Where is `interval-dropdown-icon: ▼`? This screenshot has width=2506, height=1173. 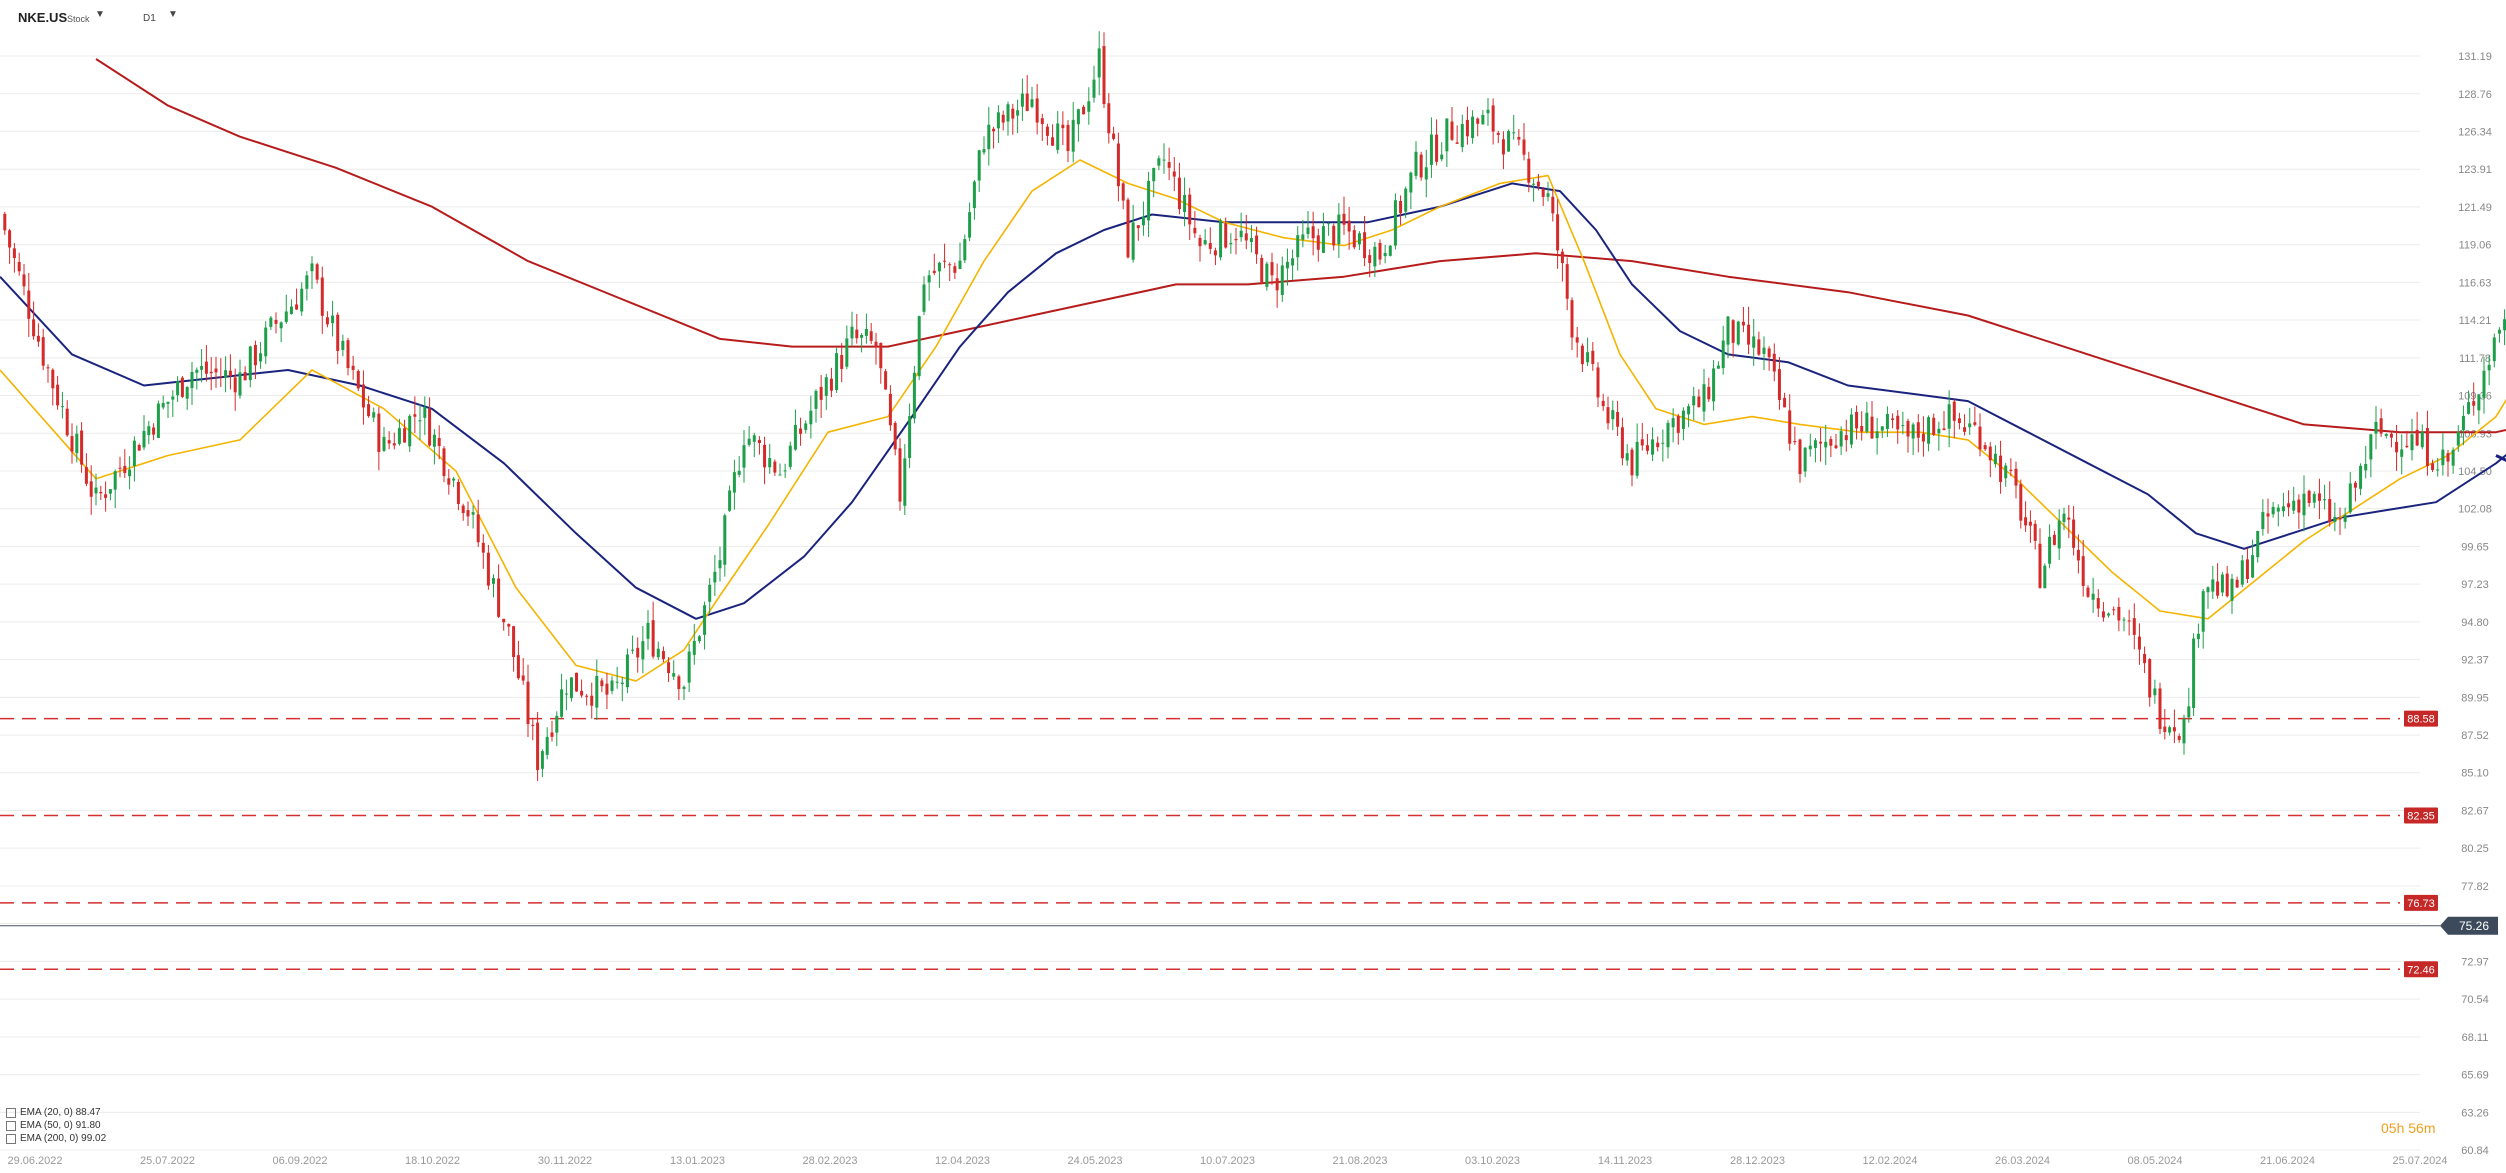 interval-dropdown-icon: ▼ is located at coordinates (173, 14).